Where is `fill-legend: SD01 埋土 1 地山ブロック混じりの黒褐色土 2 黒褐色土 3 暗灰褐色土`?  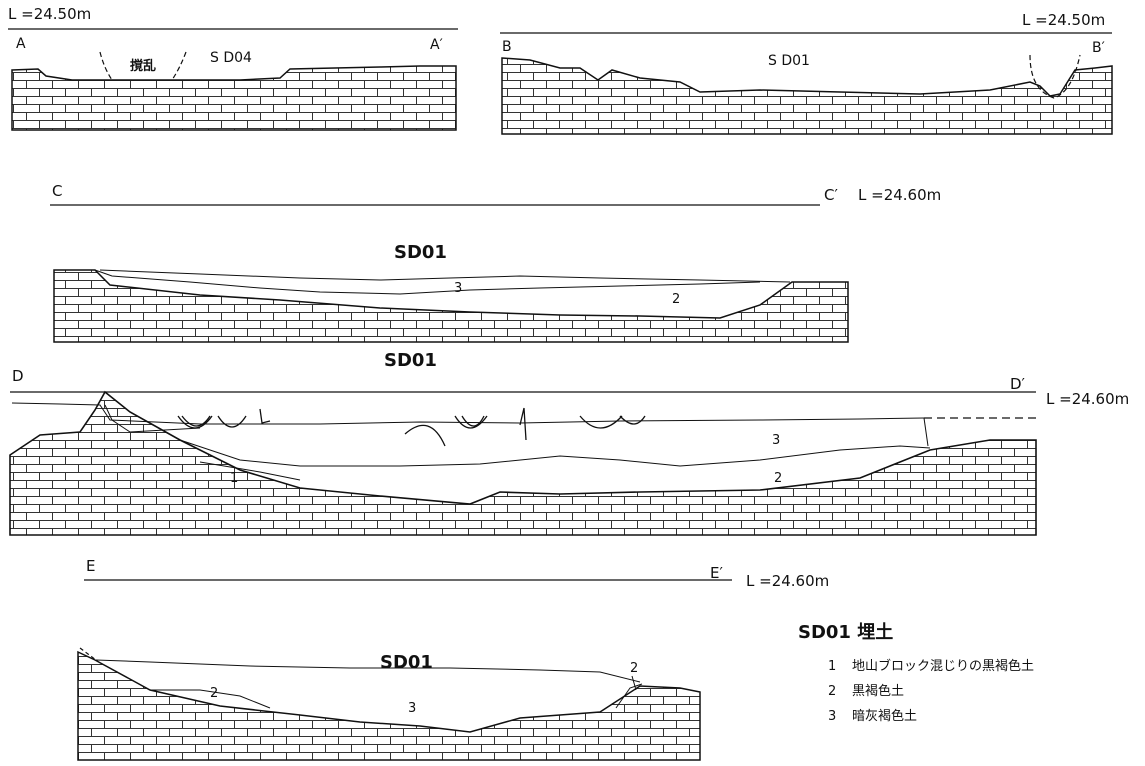
fill-legend: SD01 埋土 1 地山ブロック混じりの黒褐色土 2 黒褐色土 3 暗灰褐色土 is located at coordinates (916, 673).